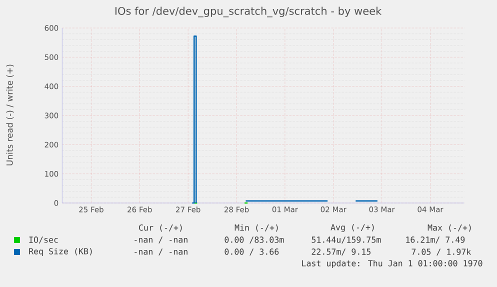 The image size is (497, 287). Describe the element at coordinates (251, 252) in the screenshot. I see `text: 0.00 / 3.66` at that location.